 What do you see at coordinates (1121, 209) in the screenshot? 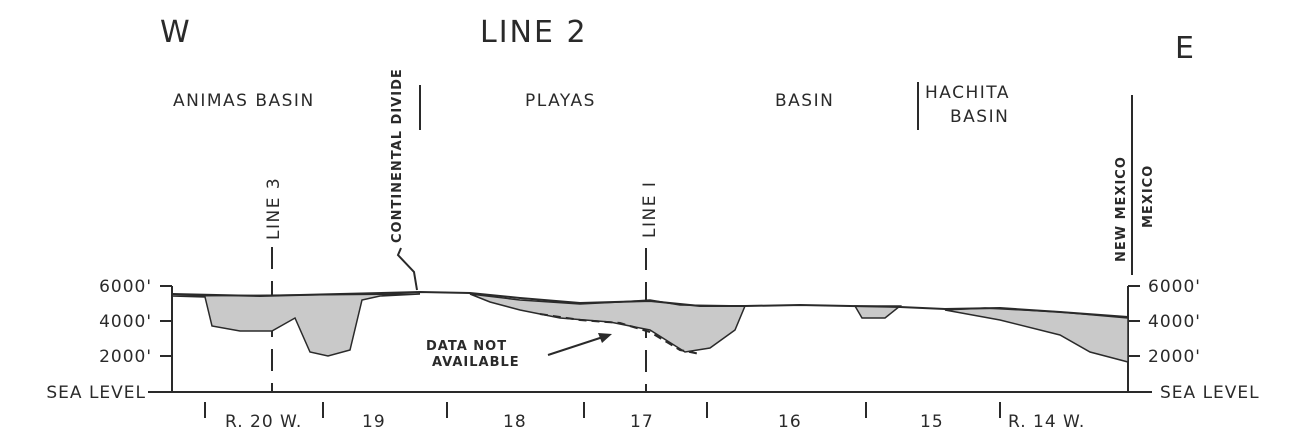
I see `new-mexico-label: NEW MEXICO` at bounding box center [1121, 209].